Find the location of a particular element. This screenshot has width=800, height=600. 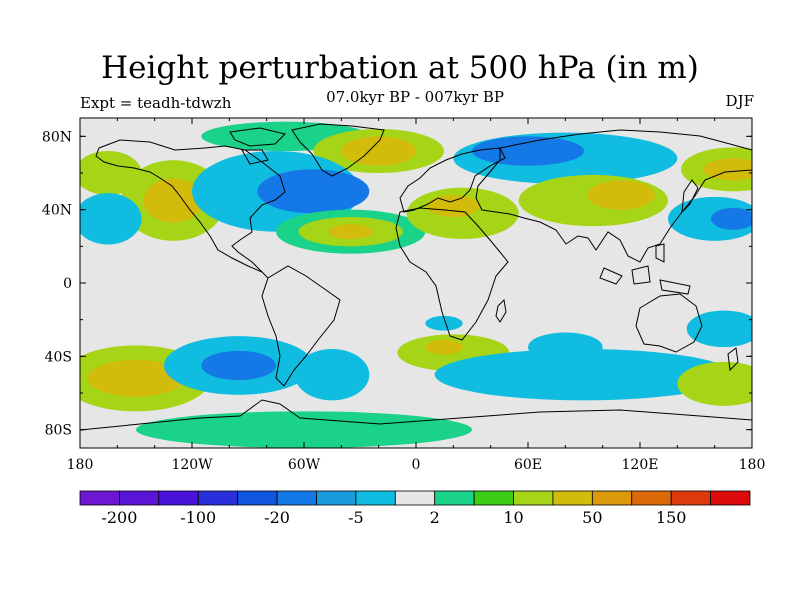

y-tick-label: 80S is located at coordinates (58, 431).